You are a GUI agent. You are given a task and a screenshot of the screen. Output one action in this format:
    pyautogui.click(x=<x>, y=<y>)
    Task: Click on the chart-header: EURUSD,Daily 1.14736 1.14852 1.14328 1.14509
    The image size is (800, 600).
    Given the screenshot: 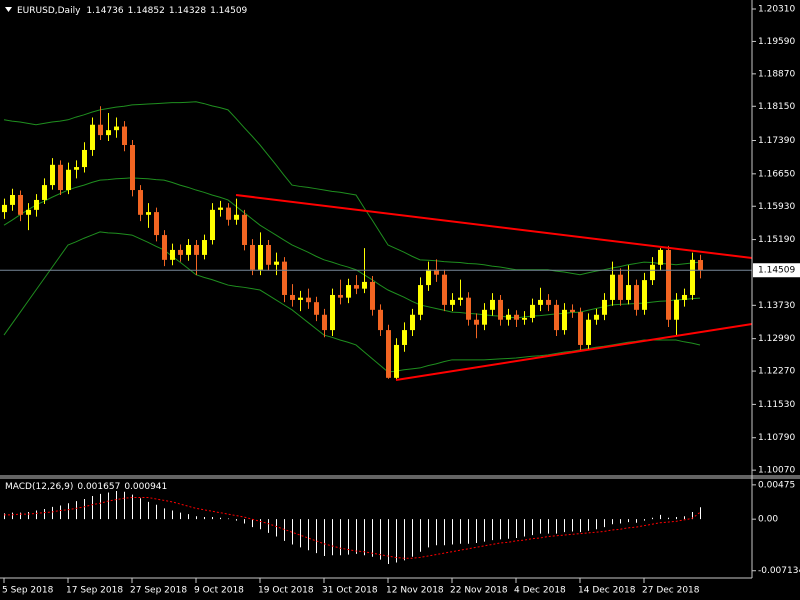 What is the action you would take?
    pyautogui.click(x=132, y=11)
    